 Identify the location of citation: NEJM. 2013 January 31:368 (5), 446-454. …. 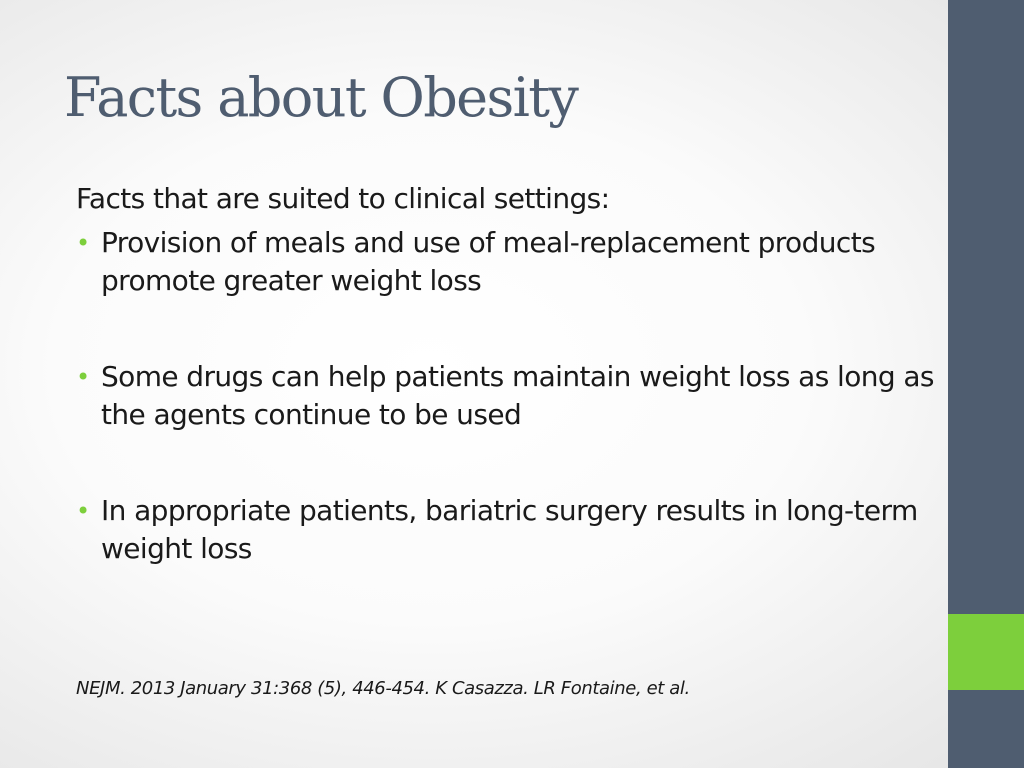
(383, 688).